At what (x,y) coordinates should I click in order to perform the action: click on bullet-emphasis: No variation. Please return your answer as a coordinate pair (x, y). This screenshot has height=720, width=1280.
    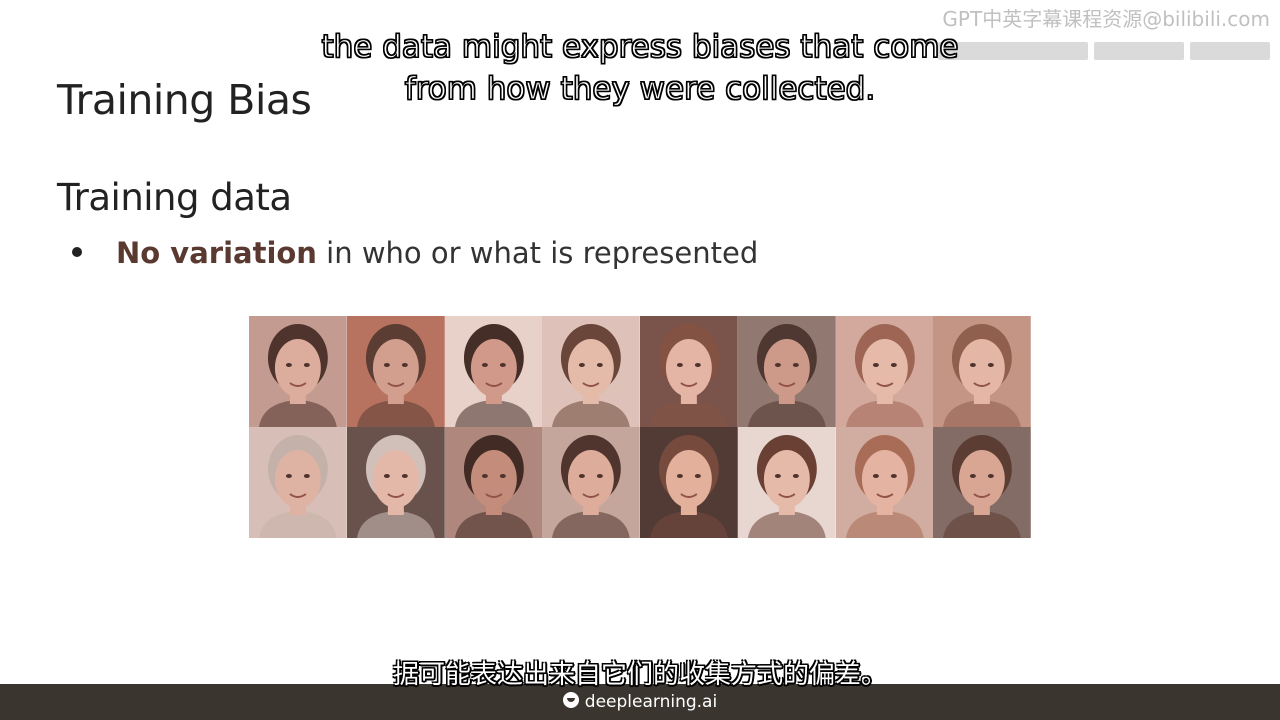
    Looking at the image, I should click on (216, 253).